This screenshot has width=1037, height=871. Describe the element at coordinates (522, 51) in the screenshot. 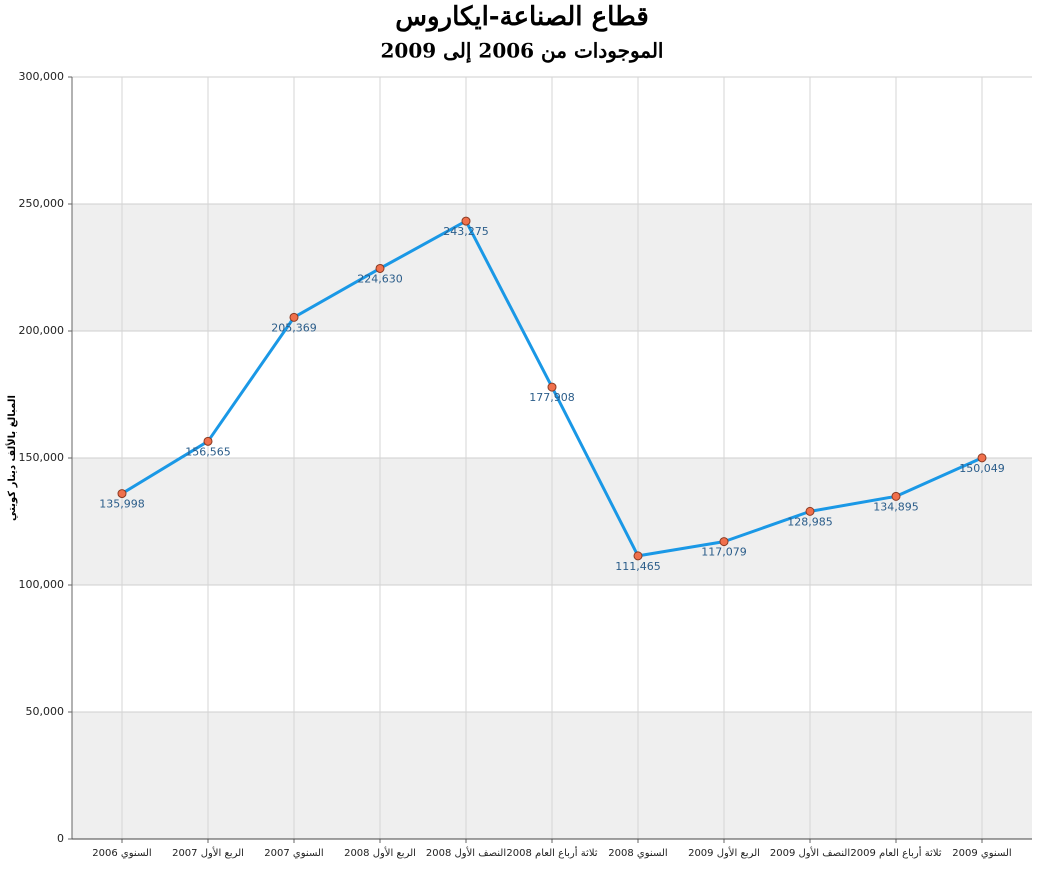

I see `chart-subtitle: الموجودات من 2006 إلى 2009` at that location.